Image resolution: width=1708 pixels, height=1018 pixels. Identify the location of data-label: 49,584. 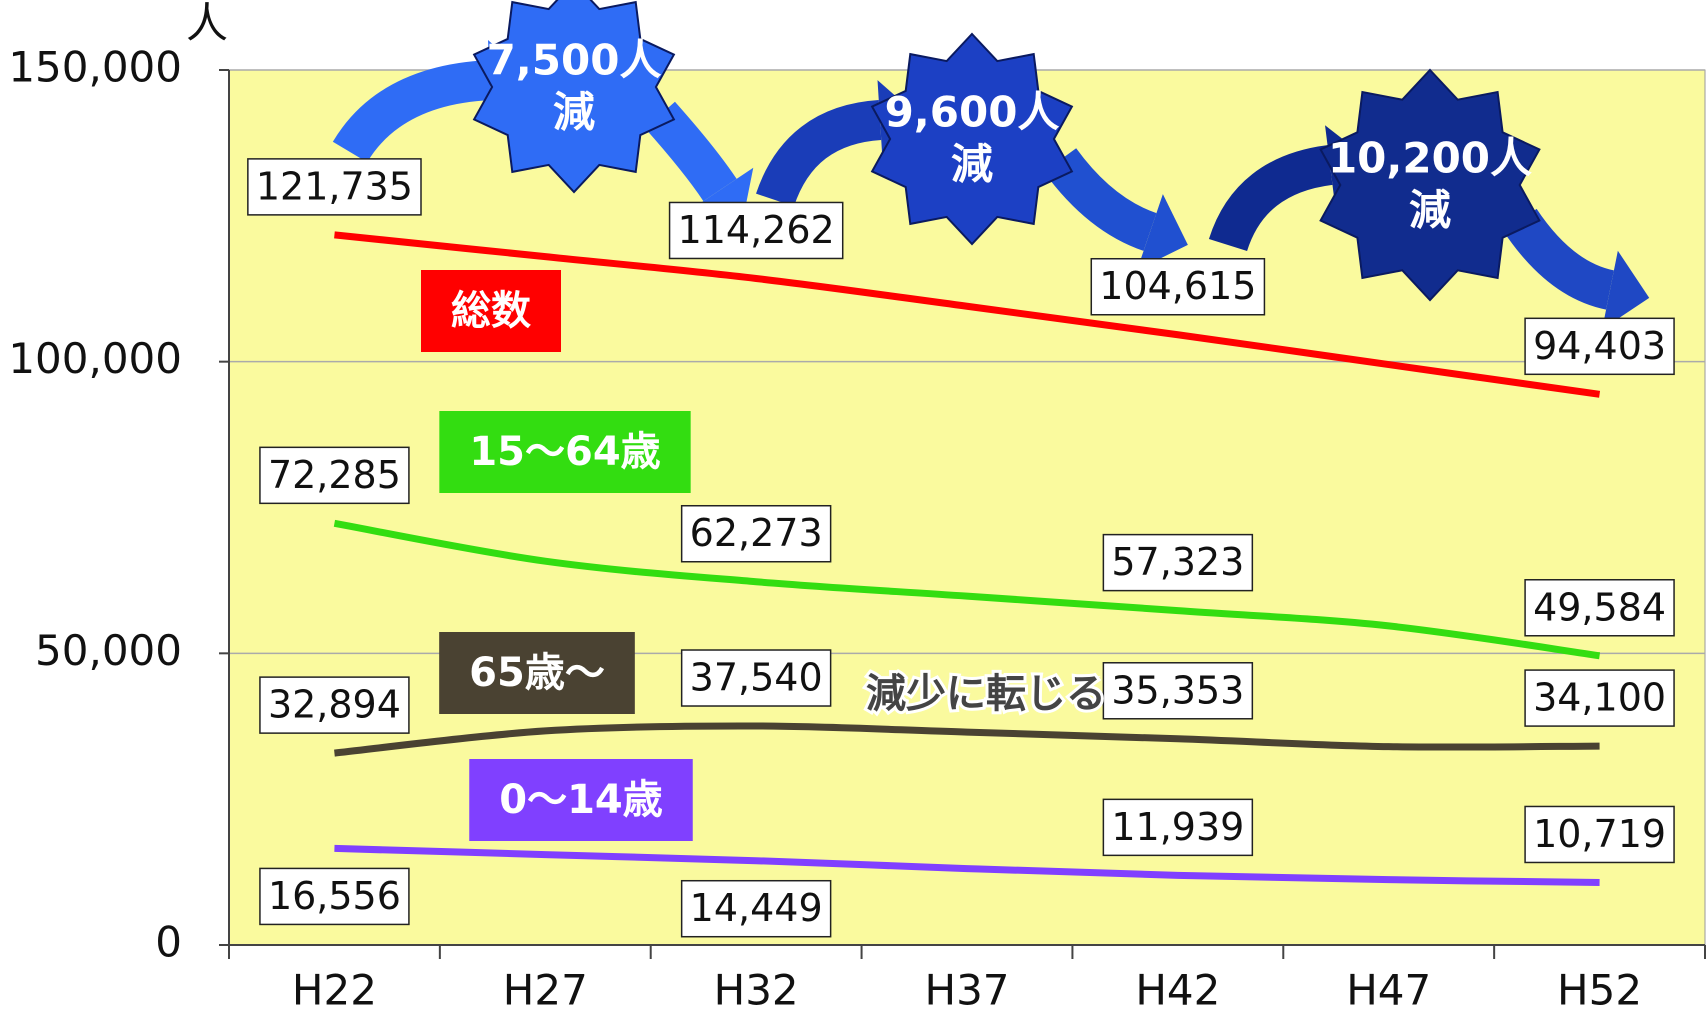
(1599, 607).